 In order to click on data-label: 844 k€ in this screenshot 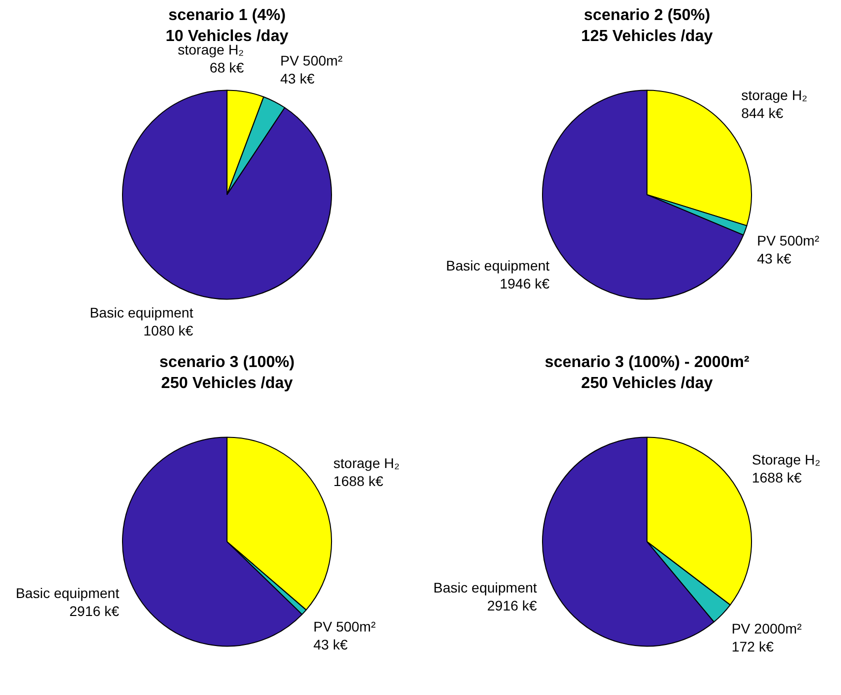, I will do `click(762, 113)`.